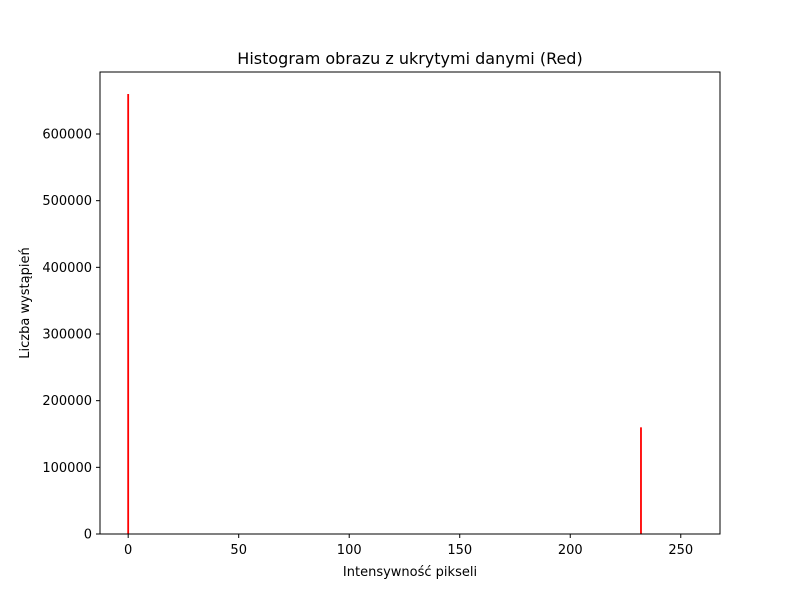  I want to click on y-axis-label: Liczba wystąpień, so click(25, 302).